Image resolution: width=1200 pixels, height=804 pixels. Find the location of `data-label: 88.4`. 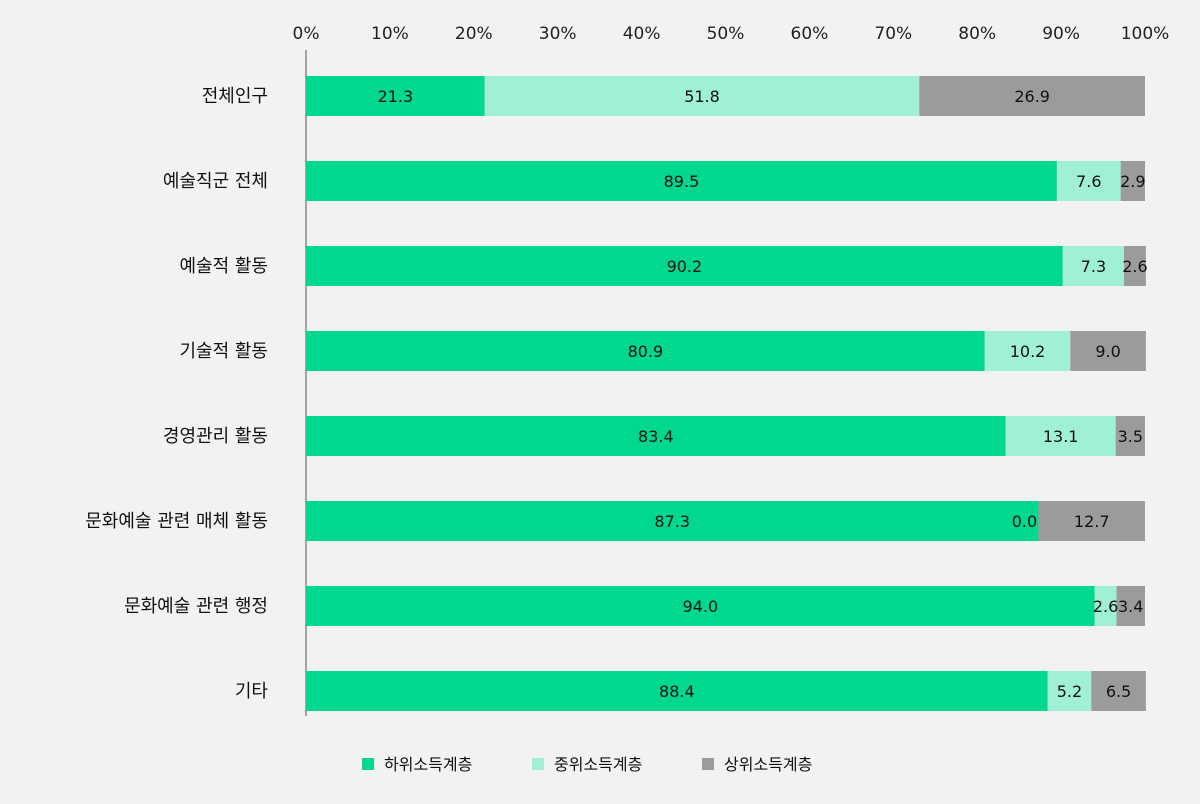

data-label: 88.4 is located at coordinates (677, 691).